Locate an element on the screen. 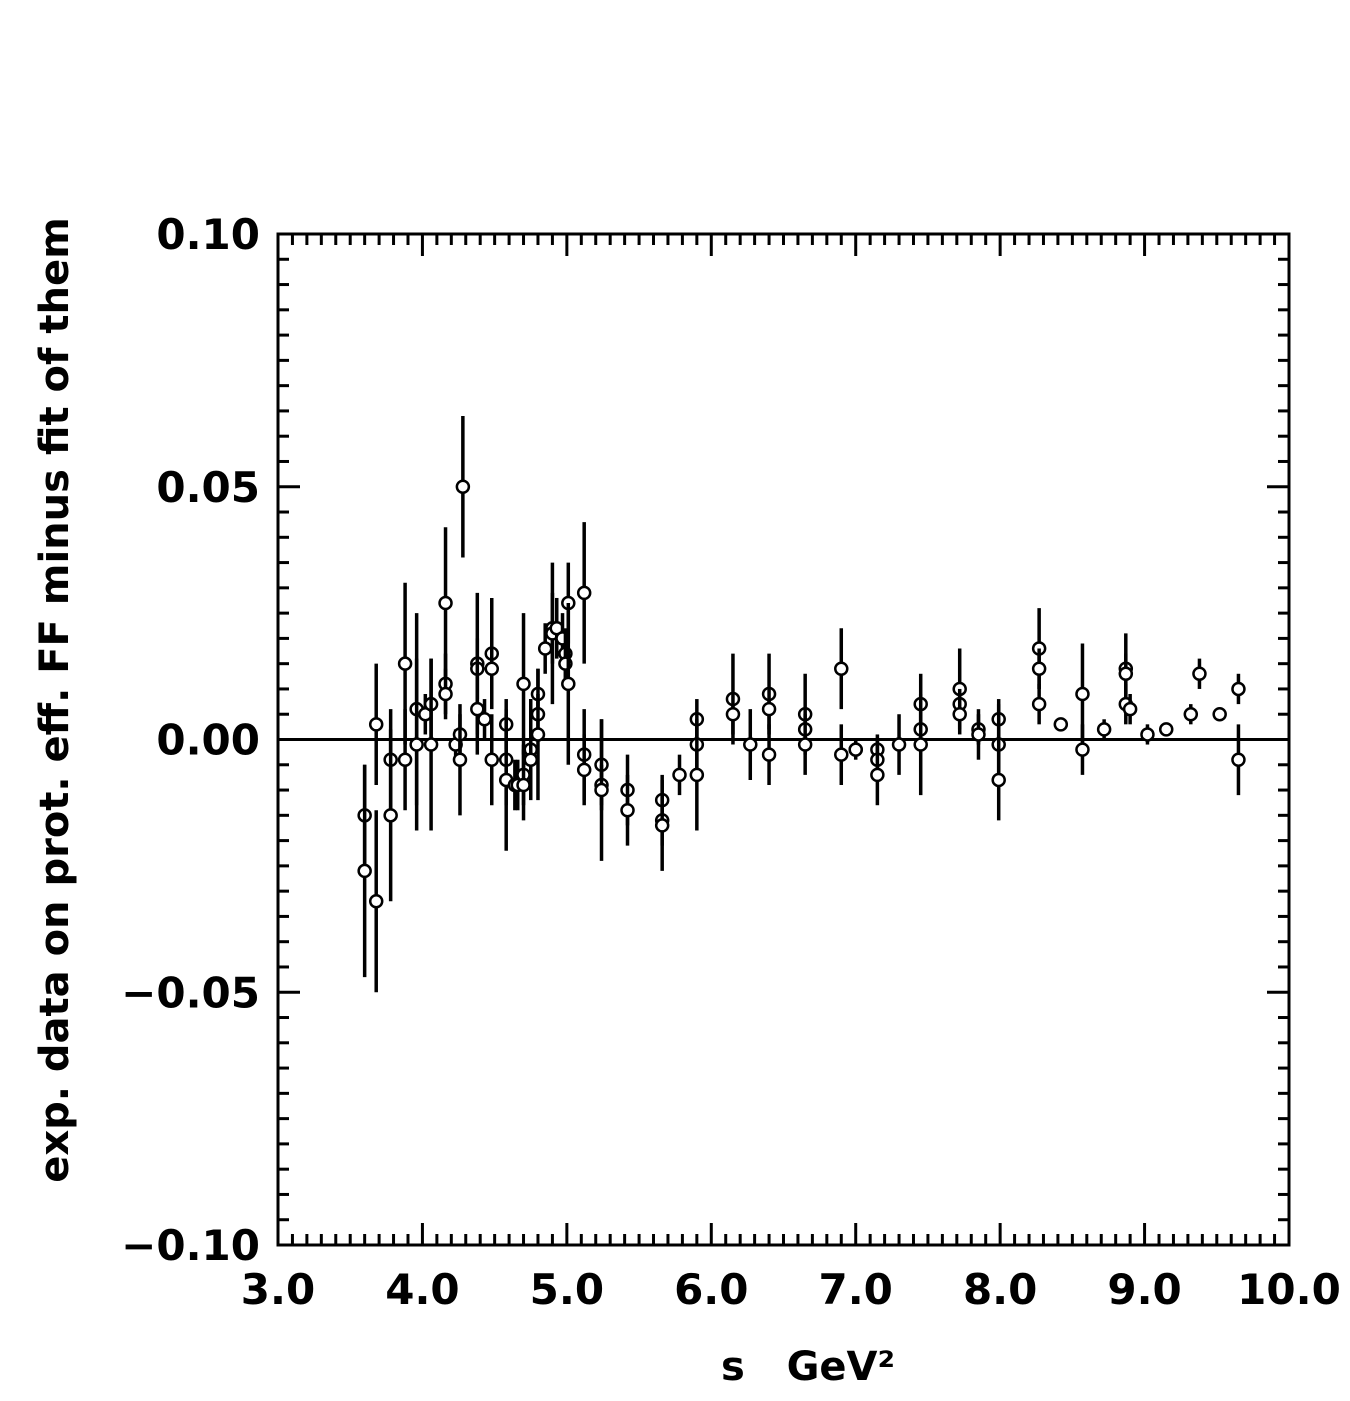 Image resolution: width=1350 pixels, height=1401 pixels. y-tick-label: 0.05 is located at coordinates (208, 487).